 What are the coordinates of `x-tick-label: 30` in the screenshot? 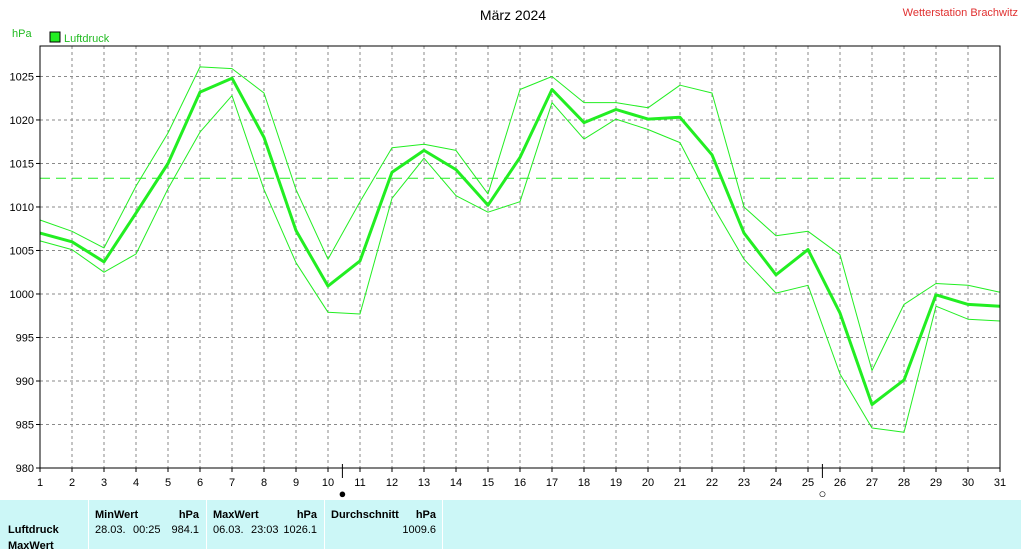 It's located at (968, 483).